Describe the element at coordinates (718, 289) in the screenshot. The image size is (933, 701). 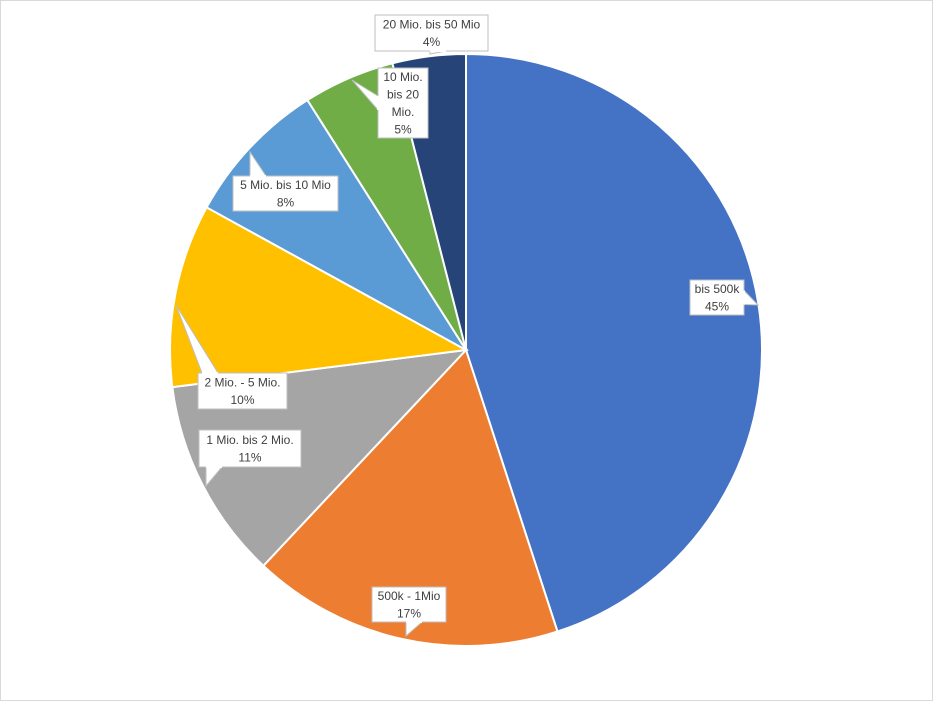
I see `data-label-category: bis 500k` at that location.